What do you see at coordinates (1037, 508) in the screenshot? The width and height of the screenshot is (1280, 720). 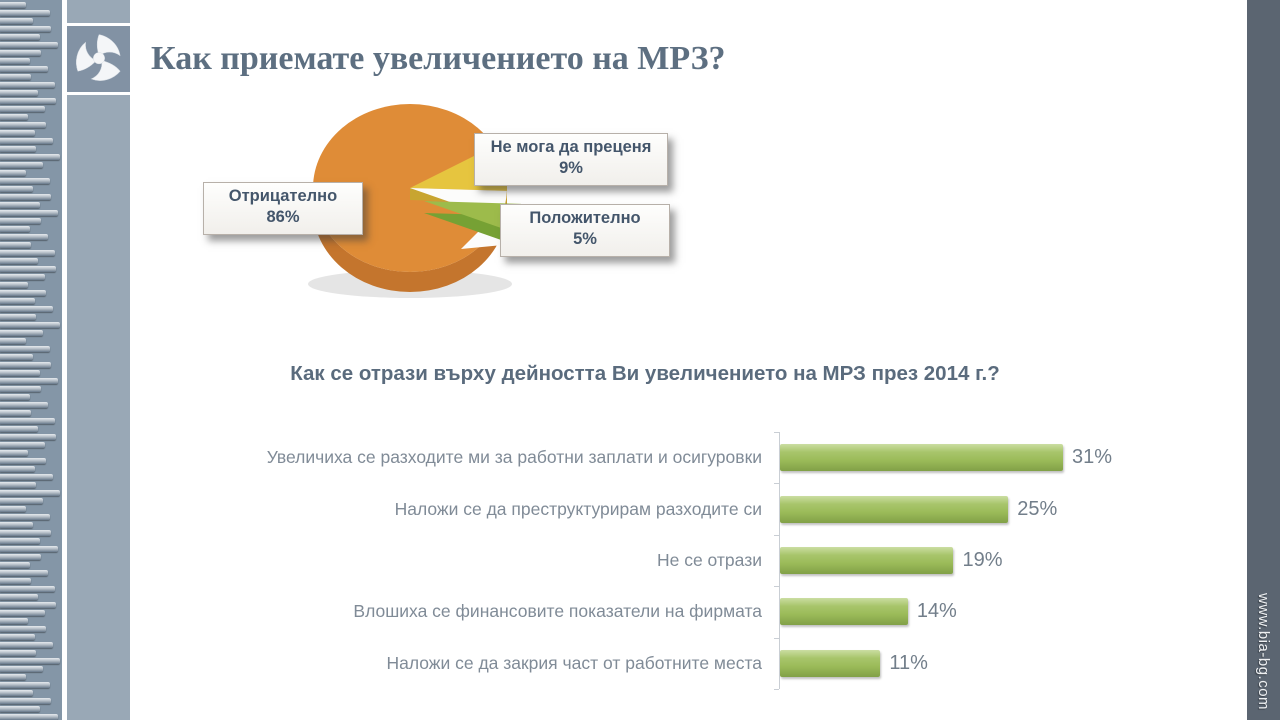 I see `bar-value-label: 25%` at bounding box center [1037, 508].